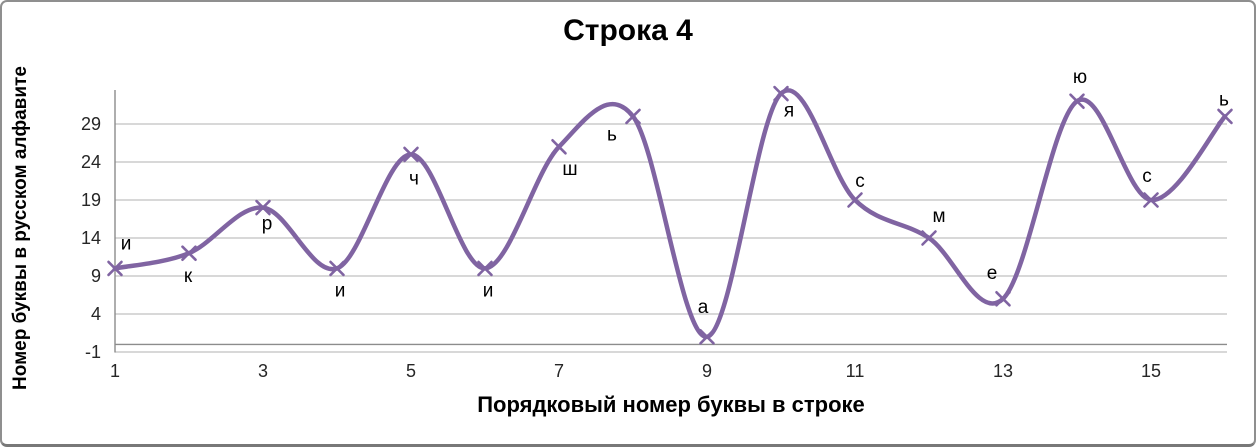 The width and height of the screenshot is (1256, 447). I want to click on x-tick-label: 3, so click(263, 371).